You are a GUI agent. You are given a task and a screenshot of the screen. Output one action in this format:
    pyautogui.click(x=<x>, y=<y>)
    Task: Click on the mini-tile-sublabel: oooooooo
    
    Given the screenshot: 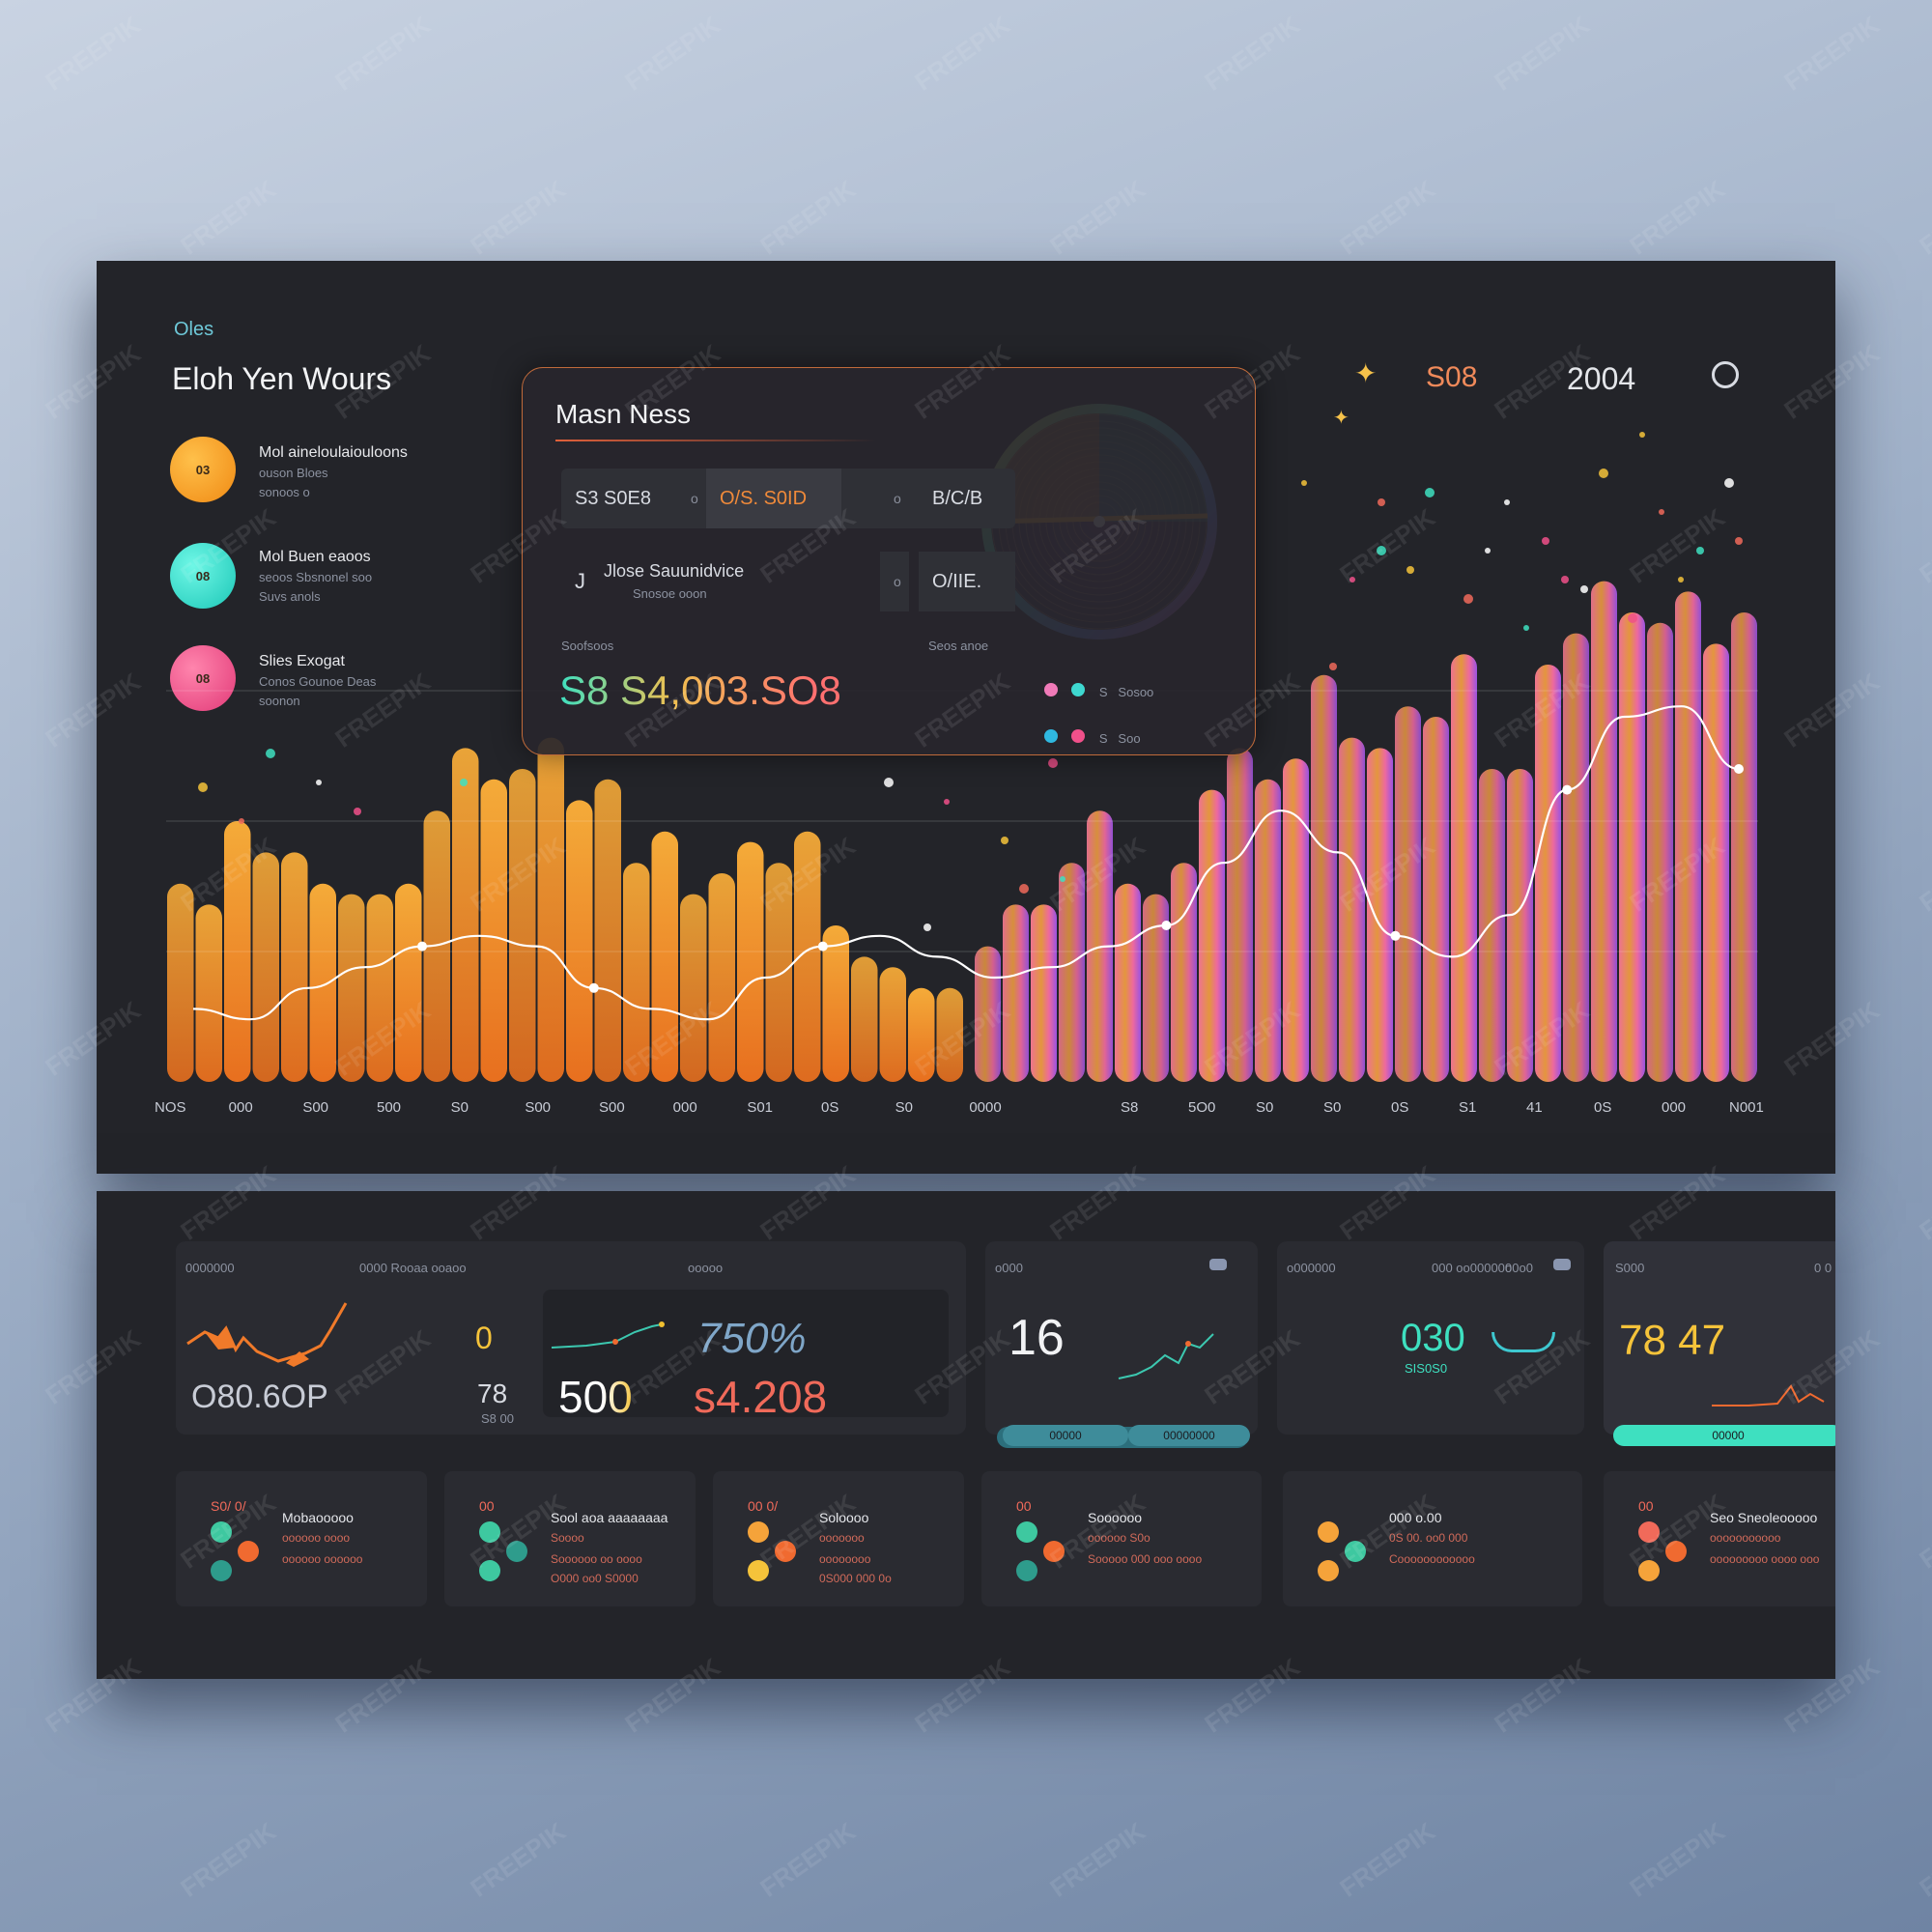 What is the action you would take?
    pyautogui.click(x=845, y=1559)
    